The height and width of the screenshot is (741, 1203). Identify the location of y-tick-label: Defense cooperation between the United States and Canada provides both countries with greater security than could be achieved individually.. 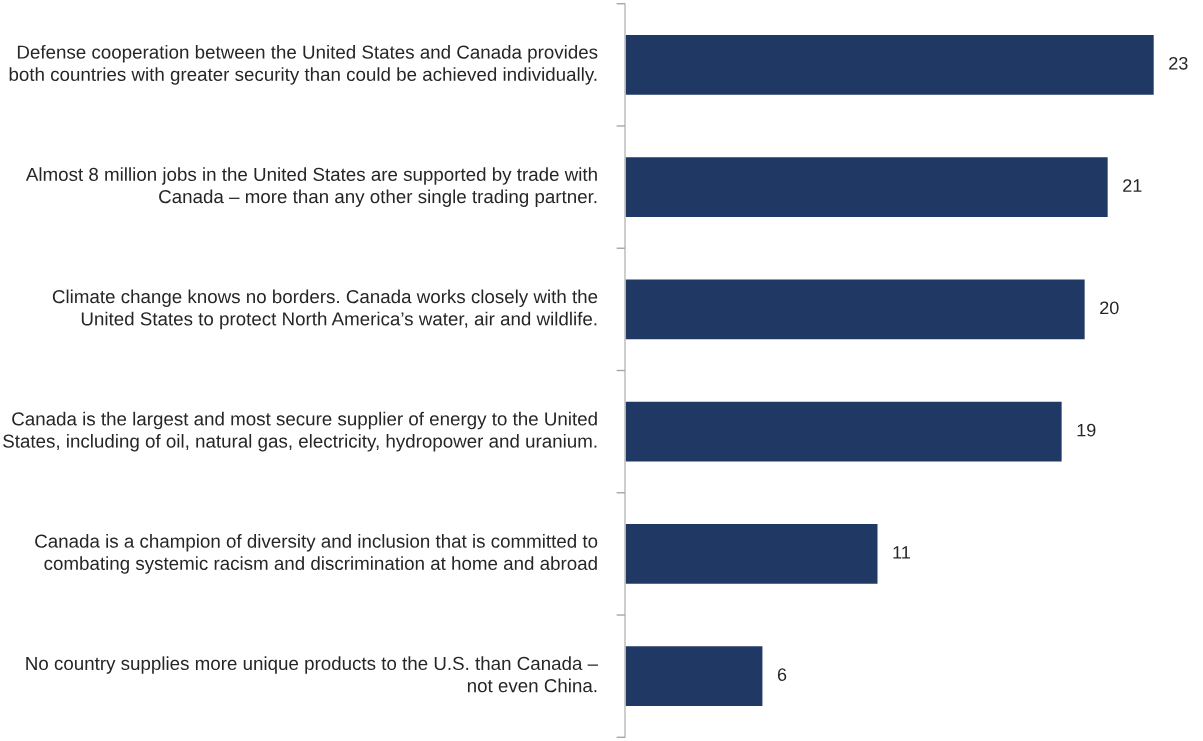
(303, 64).